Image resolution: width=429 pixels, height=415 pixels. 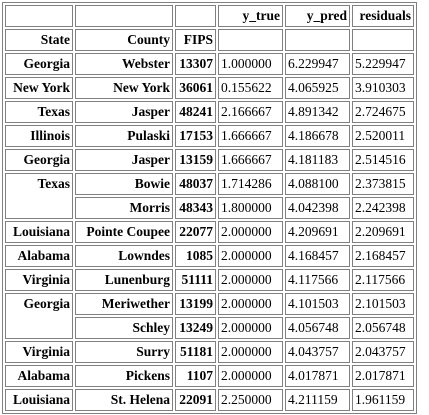 What do you see at coordinates (195, 208) in the screenshot?
I see `row-fips: 48343` at bounding box center [195, 208].